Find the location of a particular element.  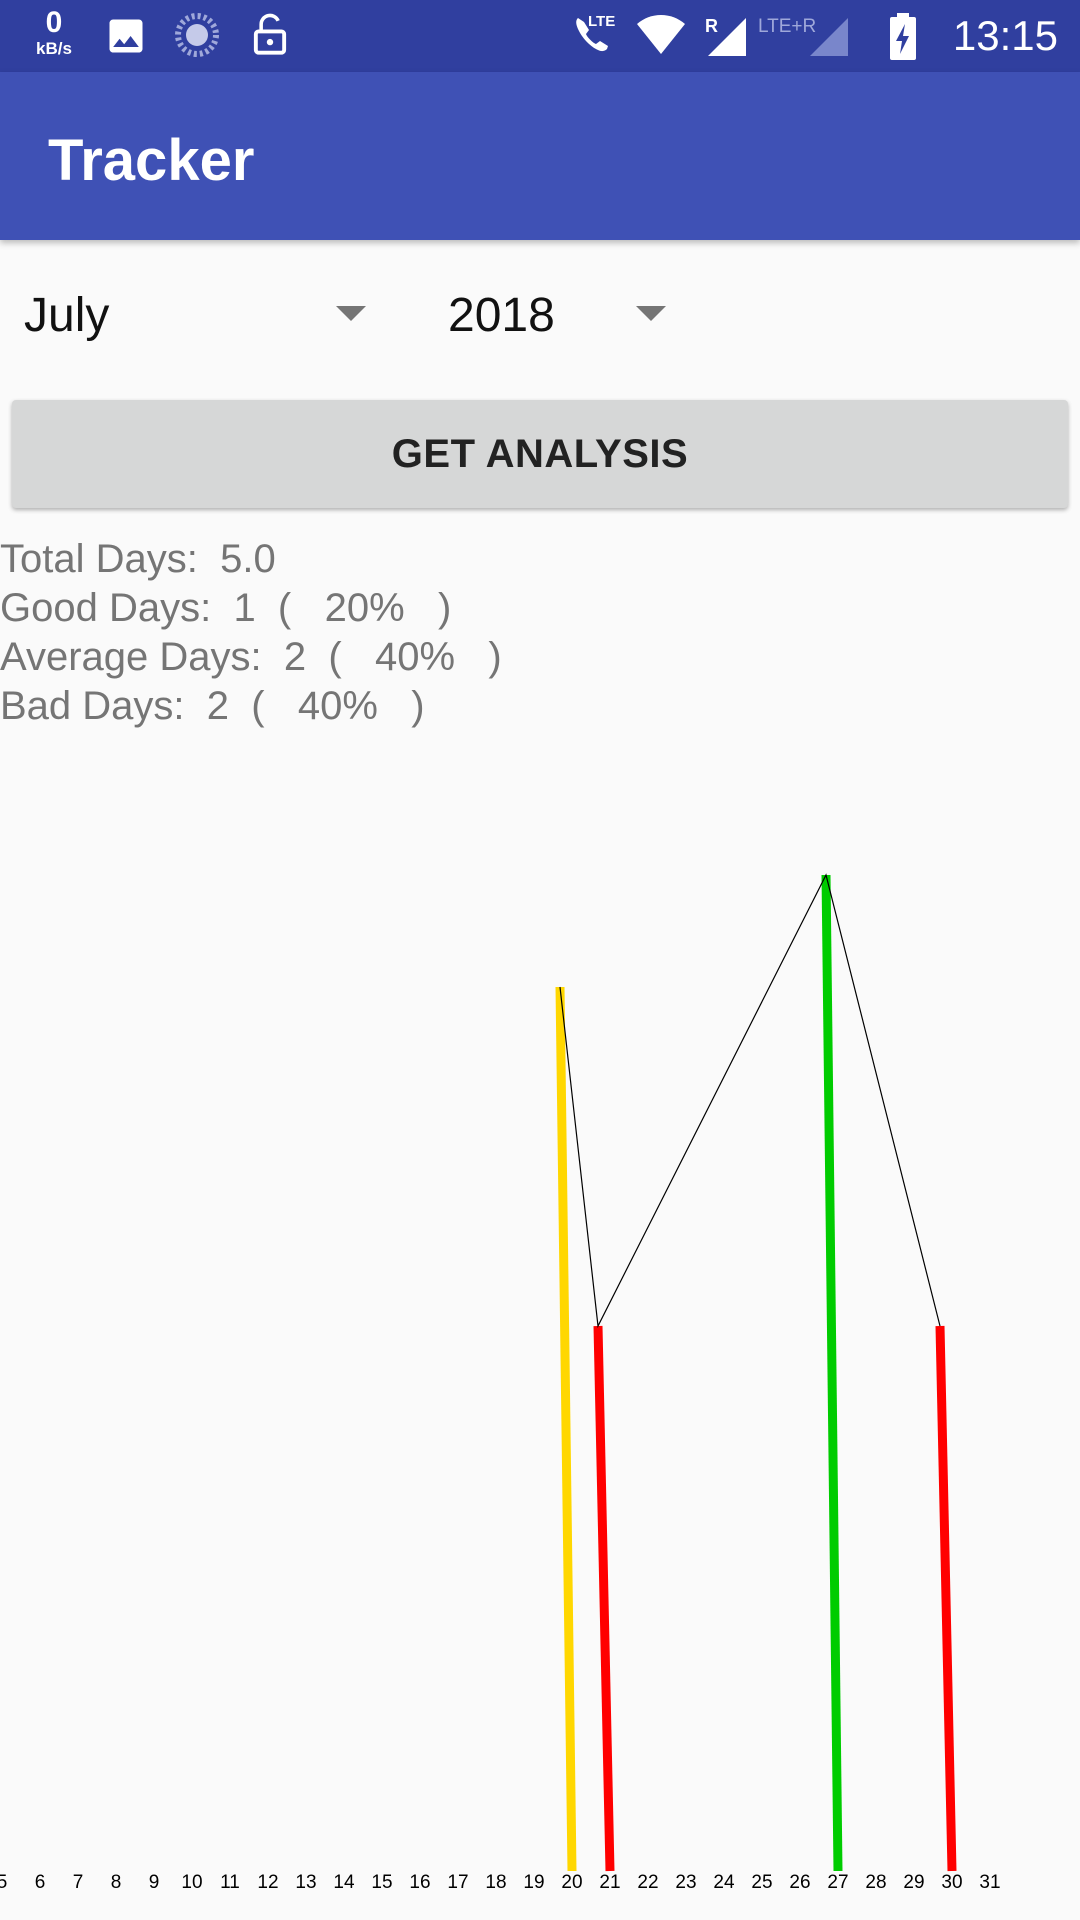

good-days-text: Good Days: 1 ( 20% ) is located at coordinates (226, 608).